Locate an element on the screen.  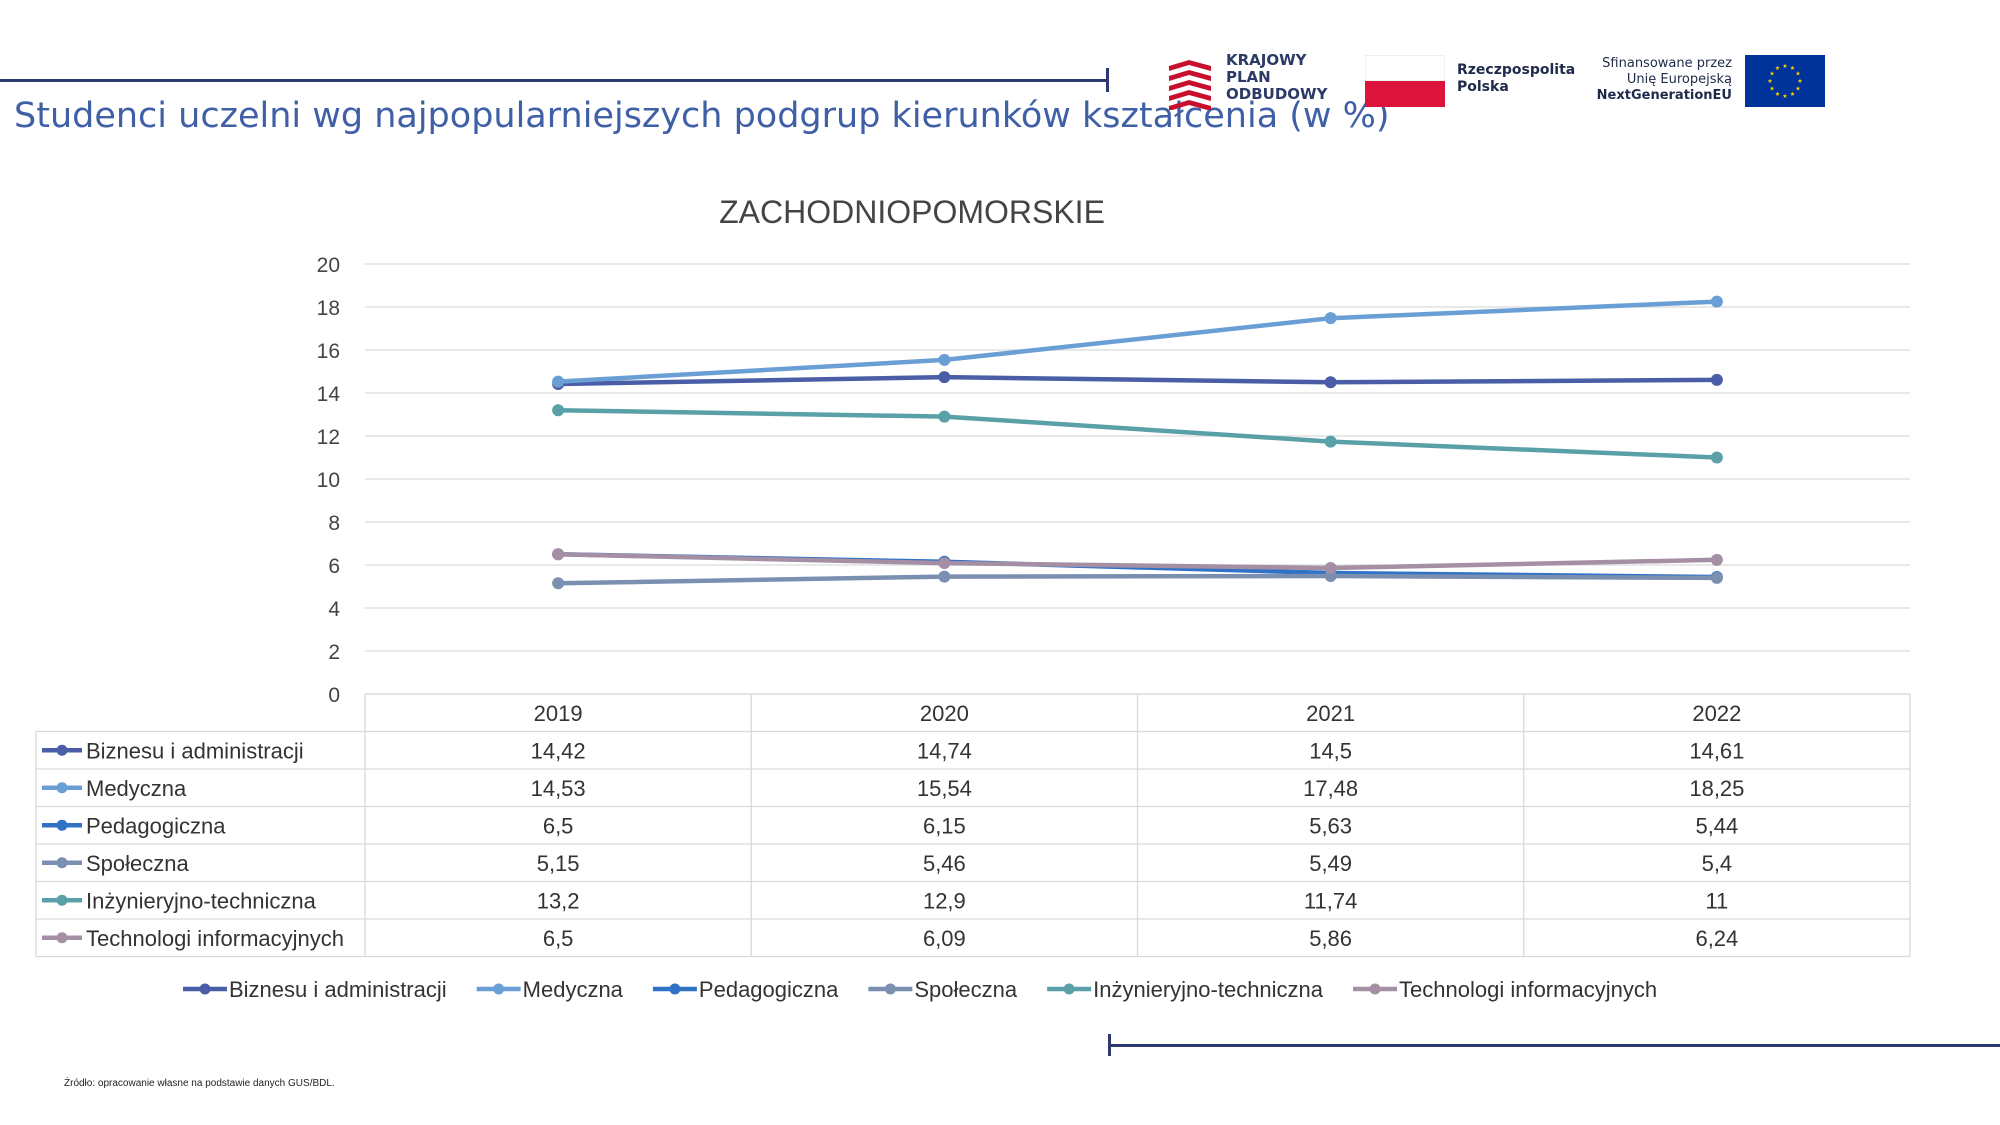
bottom-rule is located at coordinates (1554, 1045).